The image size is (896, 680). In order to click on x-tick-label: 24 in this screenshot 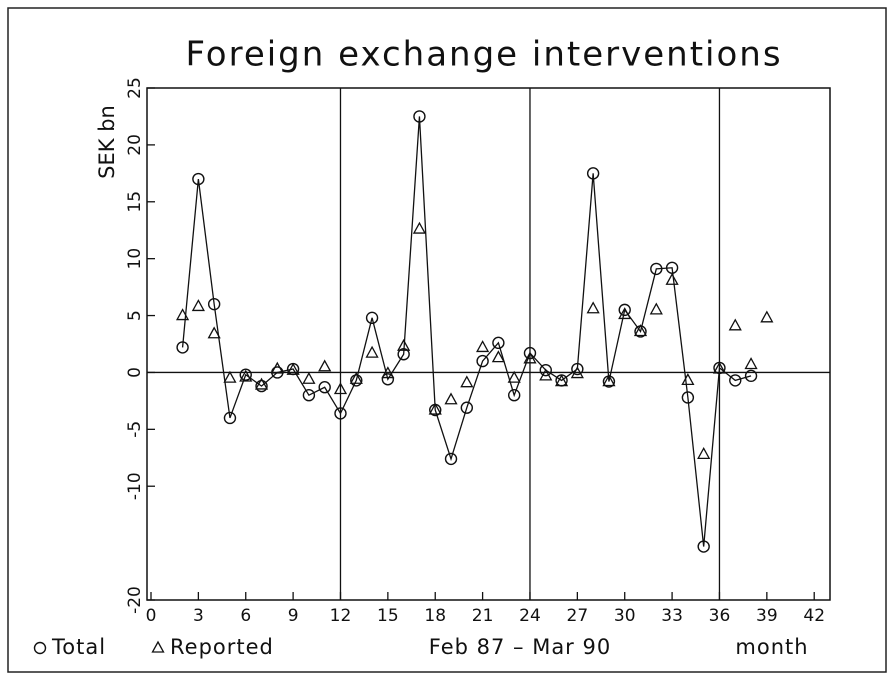, I will do `click(530, 616)`.